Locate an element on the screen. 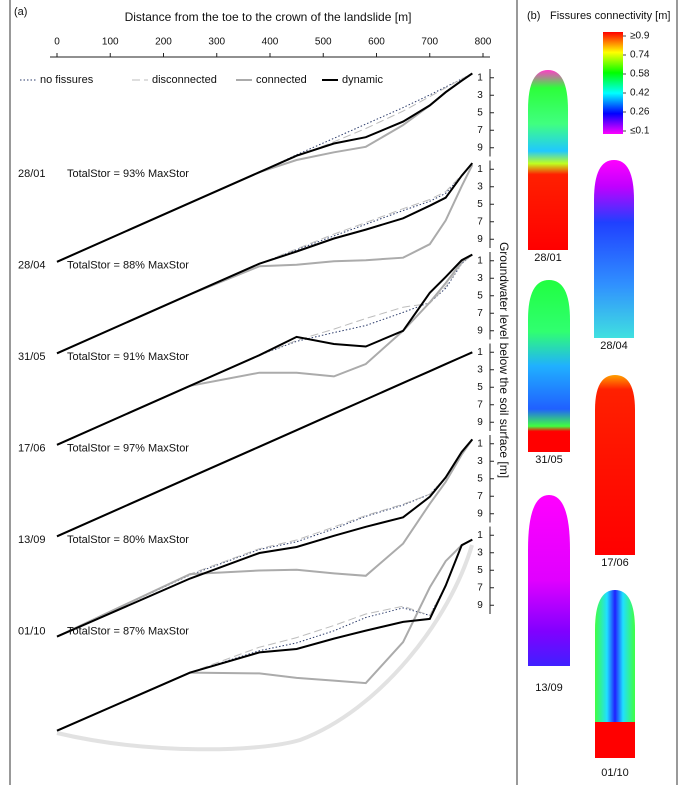 This screenshot has width=681, height=785. panel-annotation: TotalStor = 97% MaxStor is located at coordinates (128, 448).